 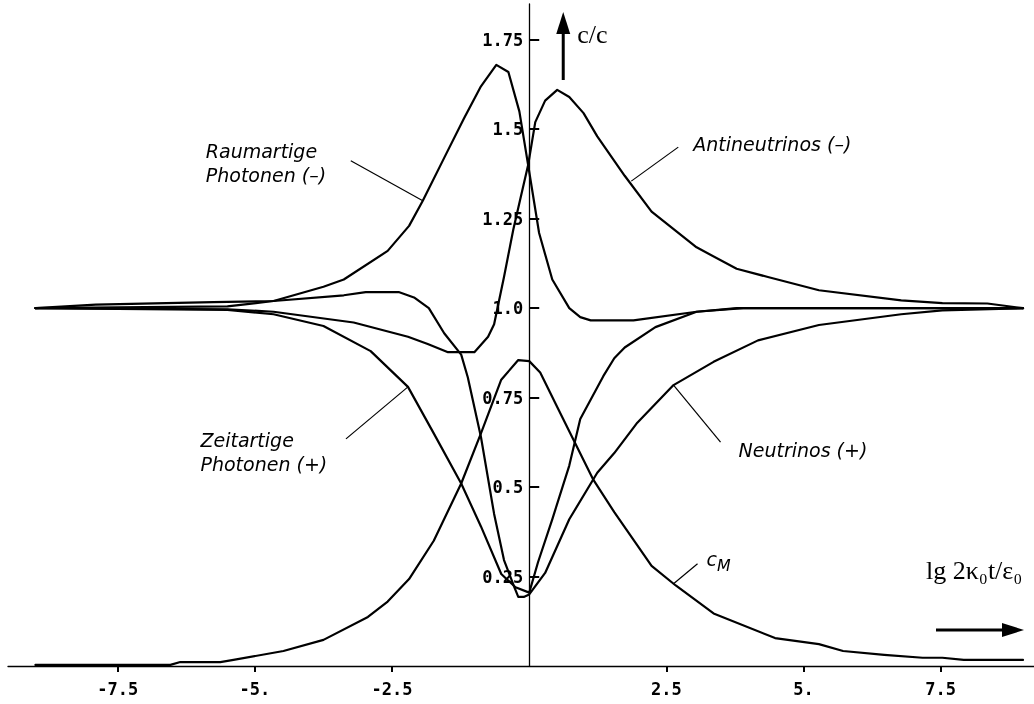 What do you see at coordinates (264, 451) in the screenshot?
I see `annotation: Zeitartige Photonen (+)` at bounding box center [264, 451].